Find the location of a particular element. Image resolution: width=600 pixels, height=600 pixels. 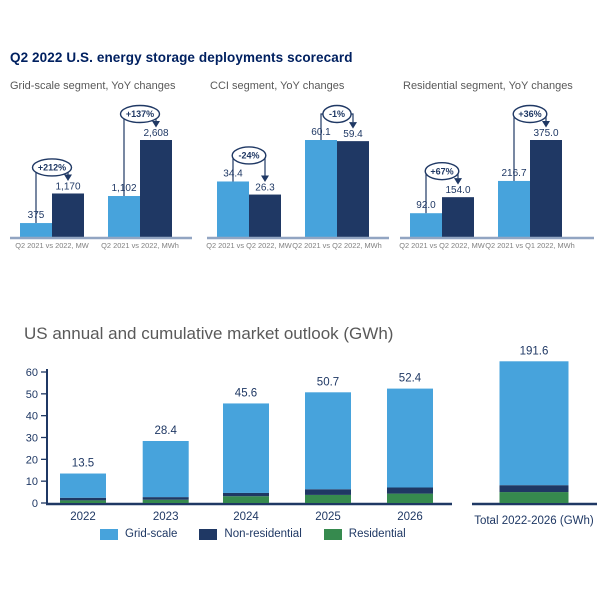

value-label: 216.7 is located at coordinates (513, 173).